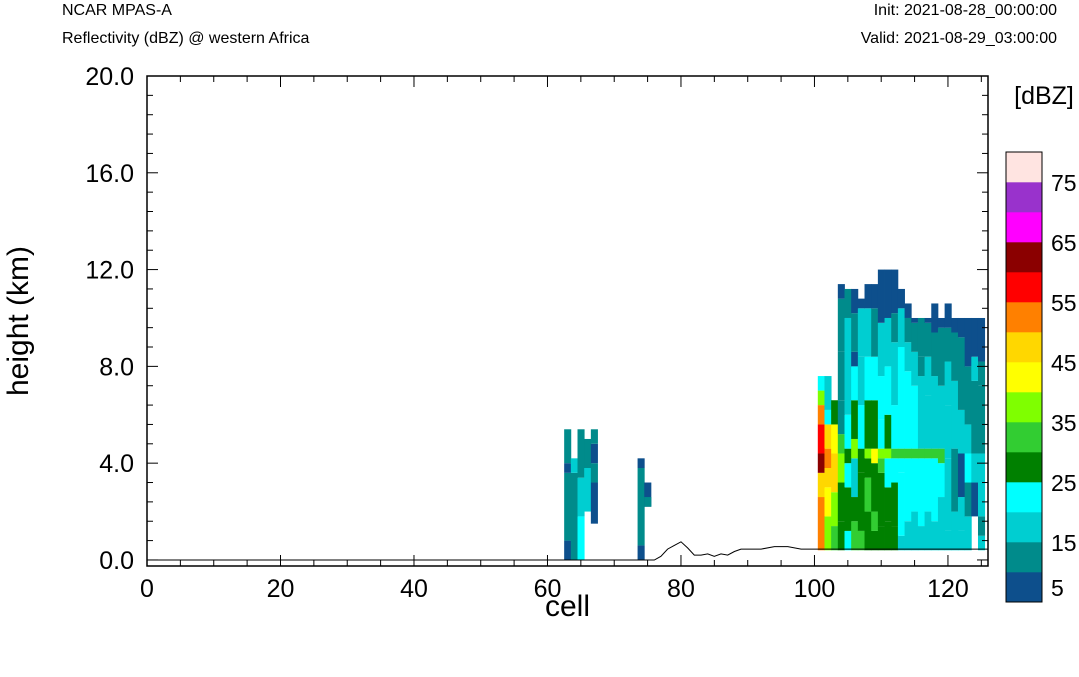 Image resolution: width=1079 pixels, height=677 pixels. I want to click on colorbar-label: 35, so click(1064, 423).